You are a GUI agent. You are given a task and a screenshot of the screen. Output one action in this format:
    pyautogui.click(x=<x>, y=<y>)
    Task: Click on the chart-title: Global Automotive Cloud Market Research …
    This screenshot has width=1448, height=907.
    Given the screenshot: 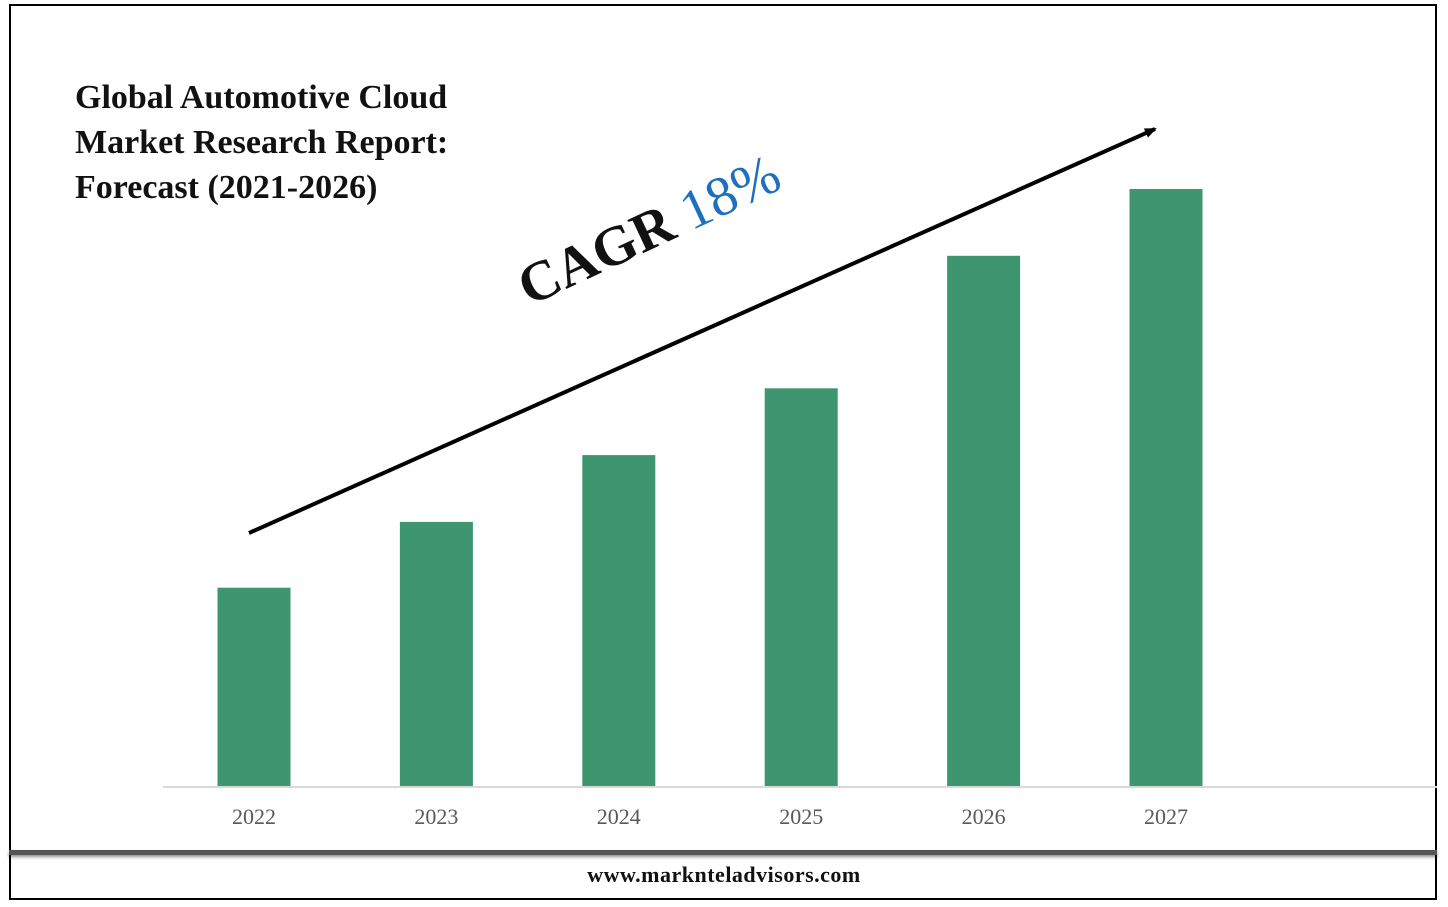 What is the action you would take?
    pyautogui.click(x=305, y=142)
    